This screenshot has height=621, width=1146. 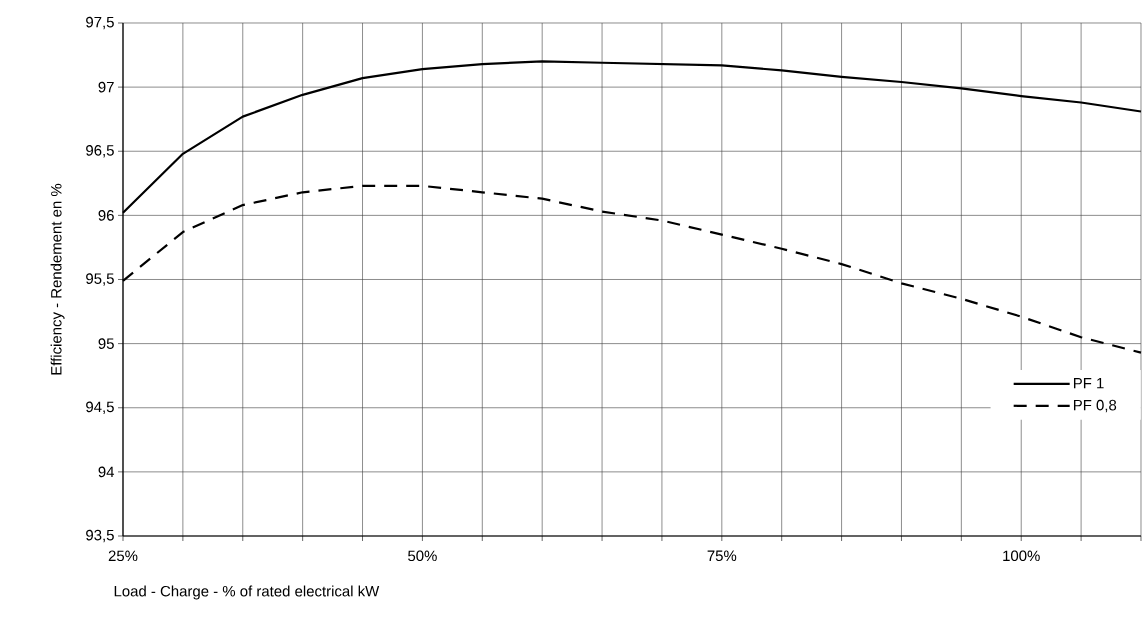 What do you see at coordinates (1088, 383) in the screenshot?
I see `legend-label: PF 1` at bounding box center [1088, 383].